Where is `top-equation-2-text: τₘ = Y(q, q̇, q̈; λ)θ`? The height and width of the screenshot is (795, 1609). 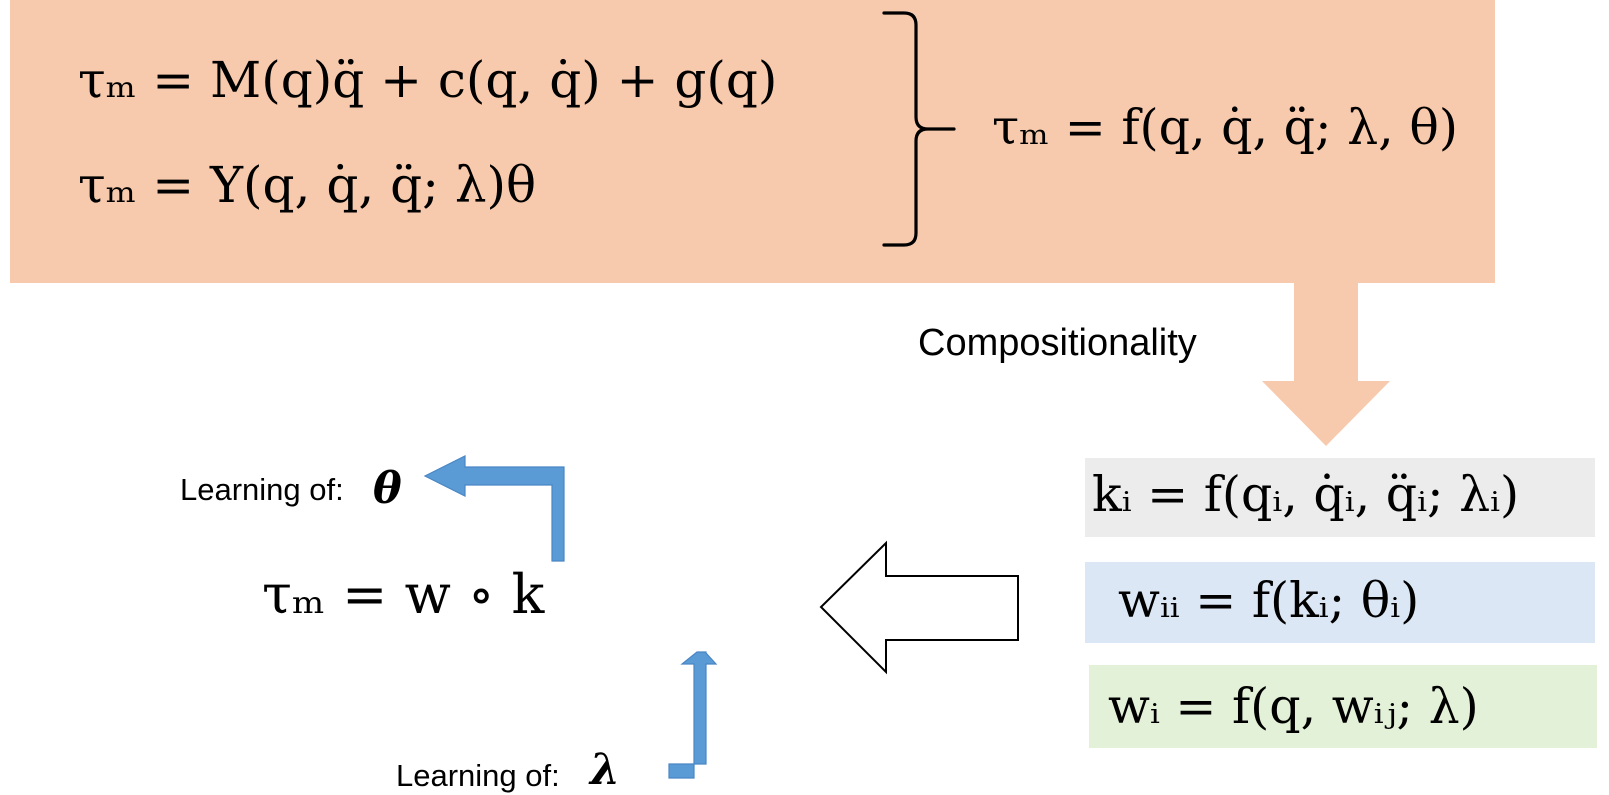
top-equation-2-text: τₘ = Y(q, q̇, q̈; λ)θ is located at coordinates (307, 185).